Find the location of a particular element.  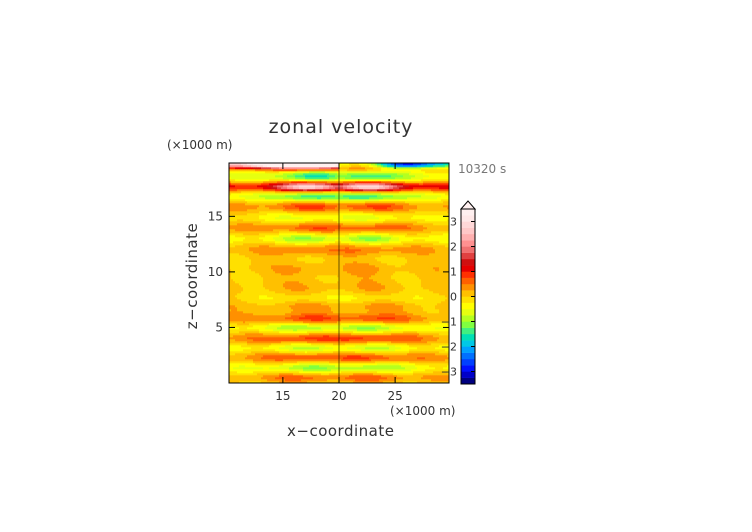

x-axis-unit: (×1000 m) is located at coordinates (423, 411).